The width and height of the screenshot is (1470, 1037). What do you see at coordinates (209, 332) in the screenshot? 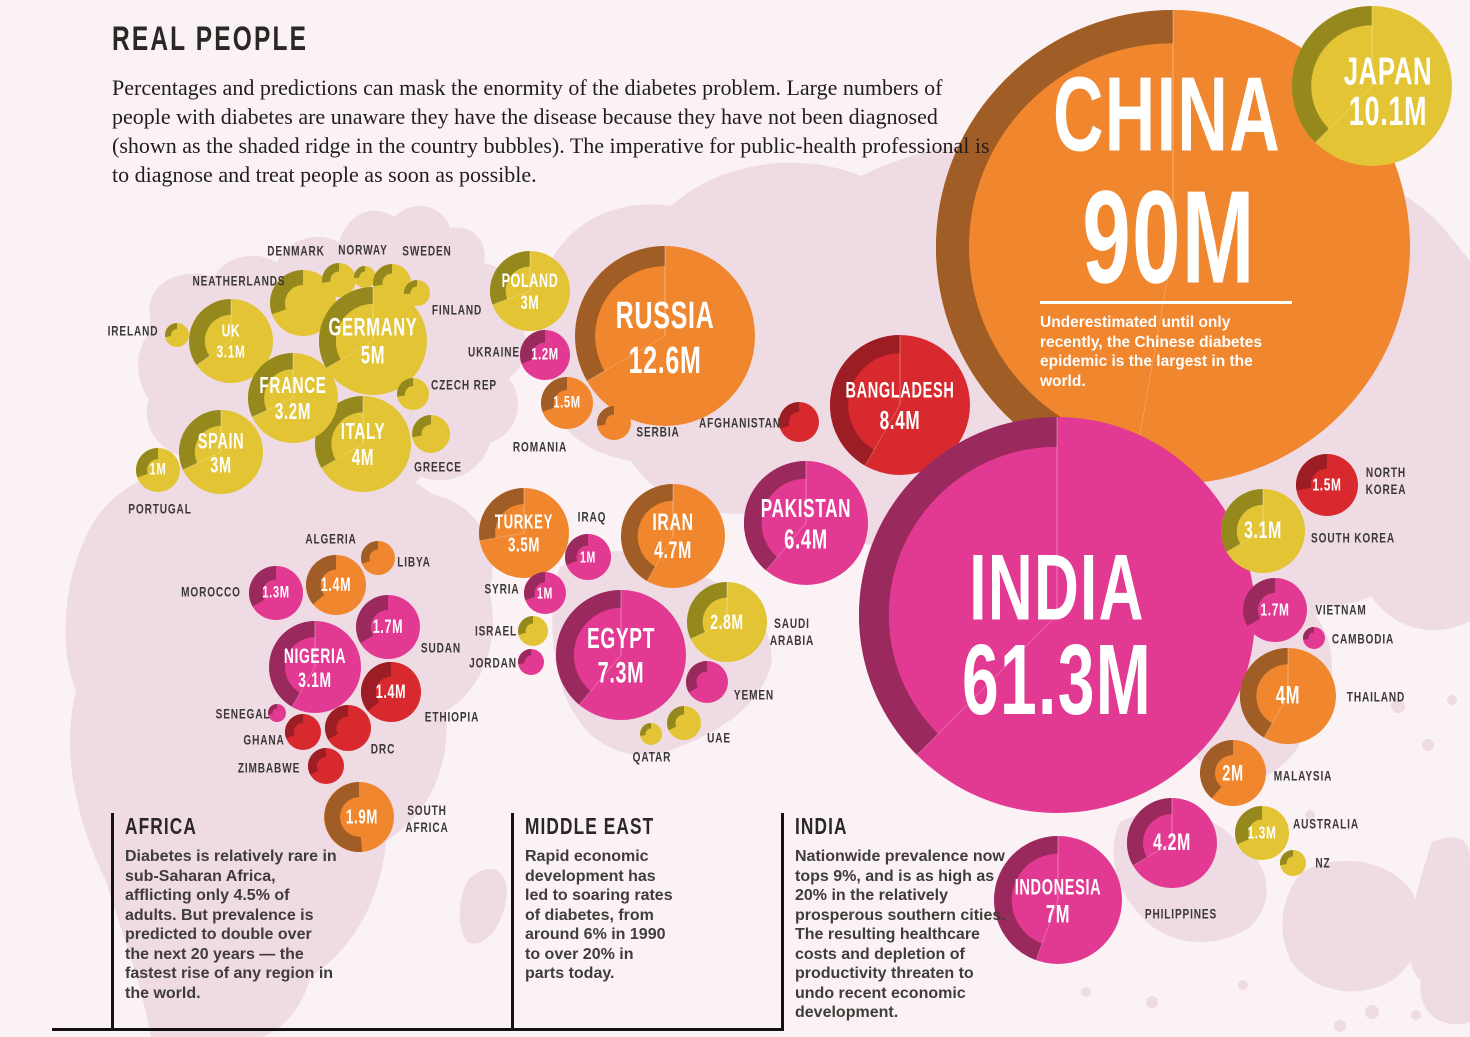
I see `undiagnosed-ridge-uk` at bounding box center [209, 332].